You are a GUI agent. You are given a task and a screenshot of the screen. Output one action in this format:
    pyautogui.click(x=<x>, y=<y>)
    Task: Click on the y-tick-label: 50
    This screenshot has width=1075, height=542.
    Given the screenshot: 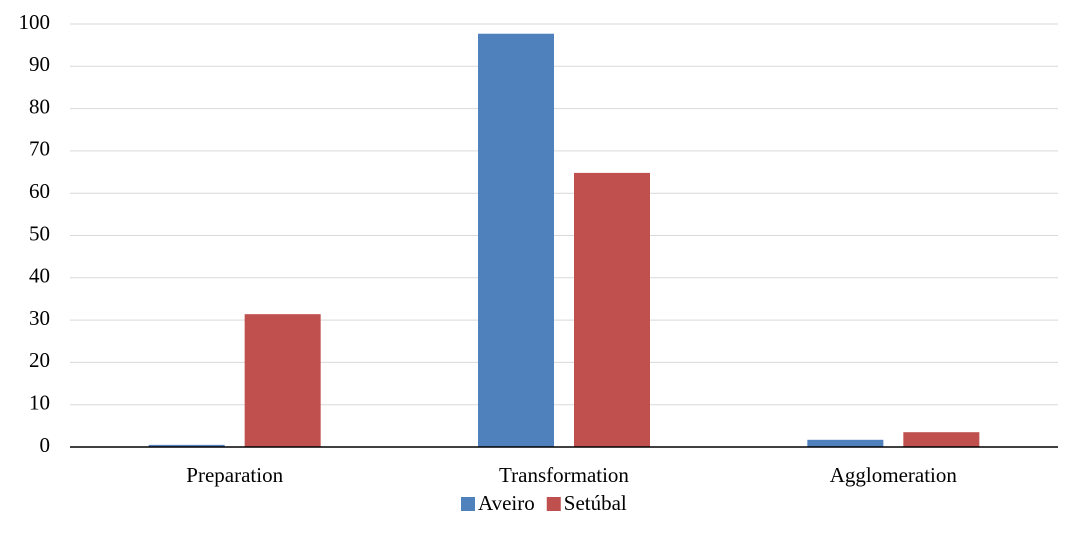 What is the action you would take?
    pyautogui.click(x=39, y=233)
    